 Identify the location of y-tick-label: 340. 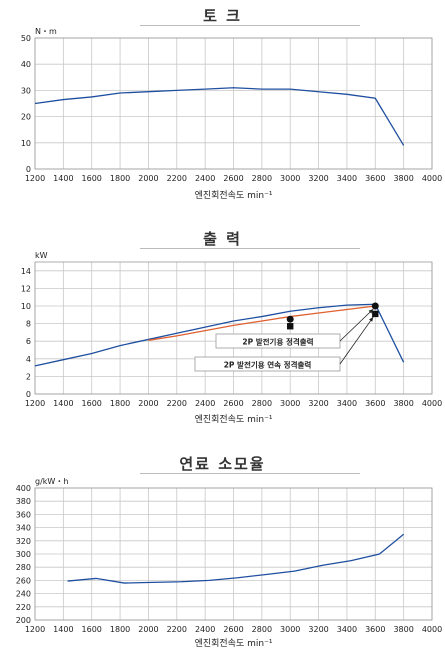
(23, 528).